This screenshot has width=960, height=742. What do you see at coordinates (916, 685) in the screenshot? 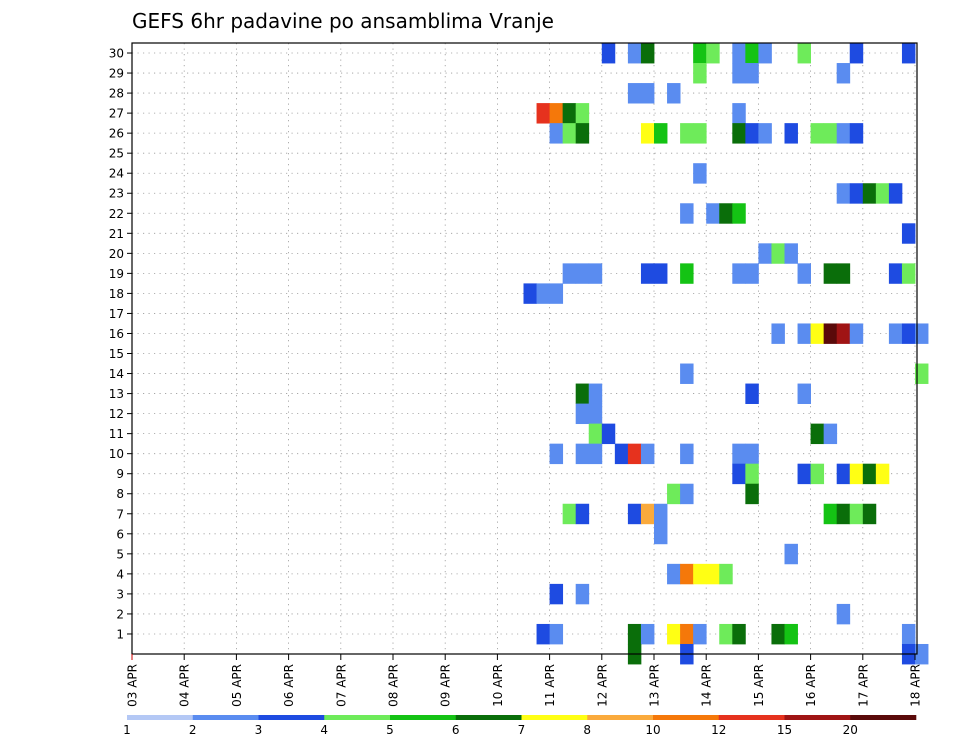
I see `x-tick-label: 18 APR` at bounding box center [916, 685].